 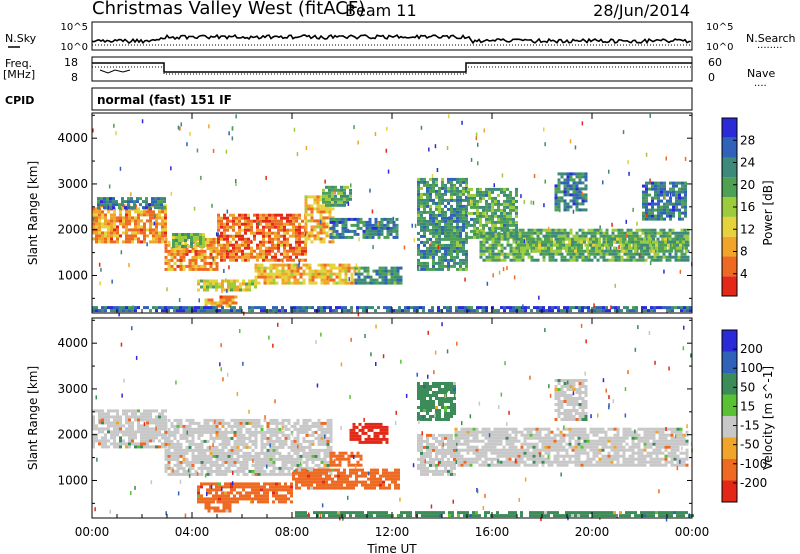 What do you see at coordinates (747, 163) in the screenshot?
I see `colorbar-tick-label: 24` at bounding box center [747, 163].